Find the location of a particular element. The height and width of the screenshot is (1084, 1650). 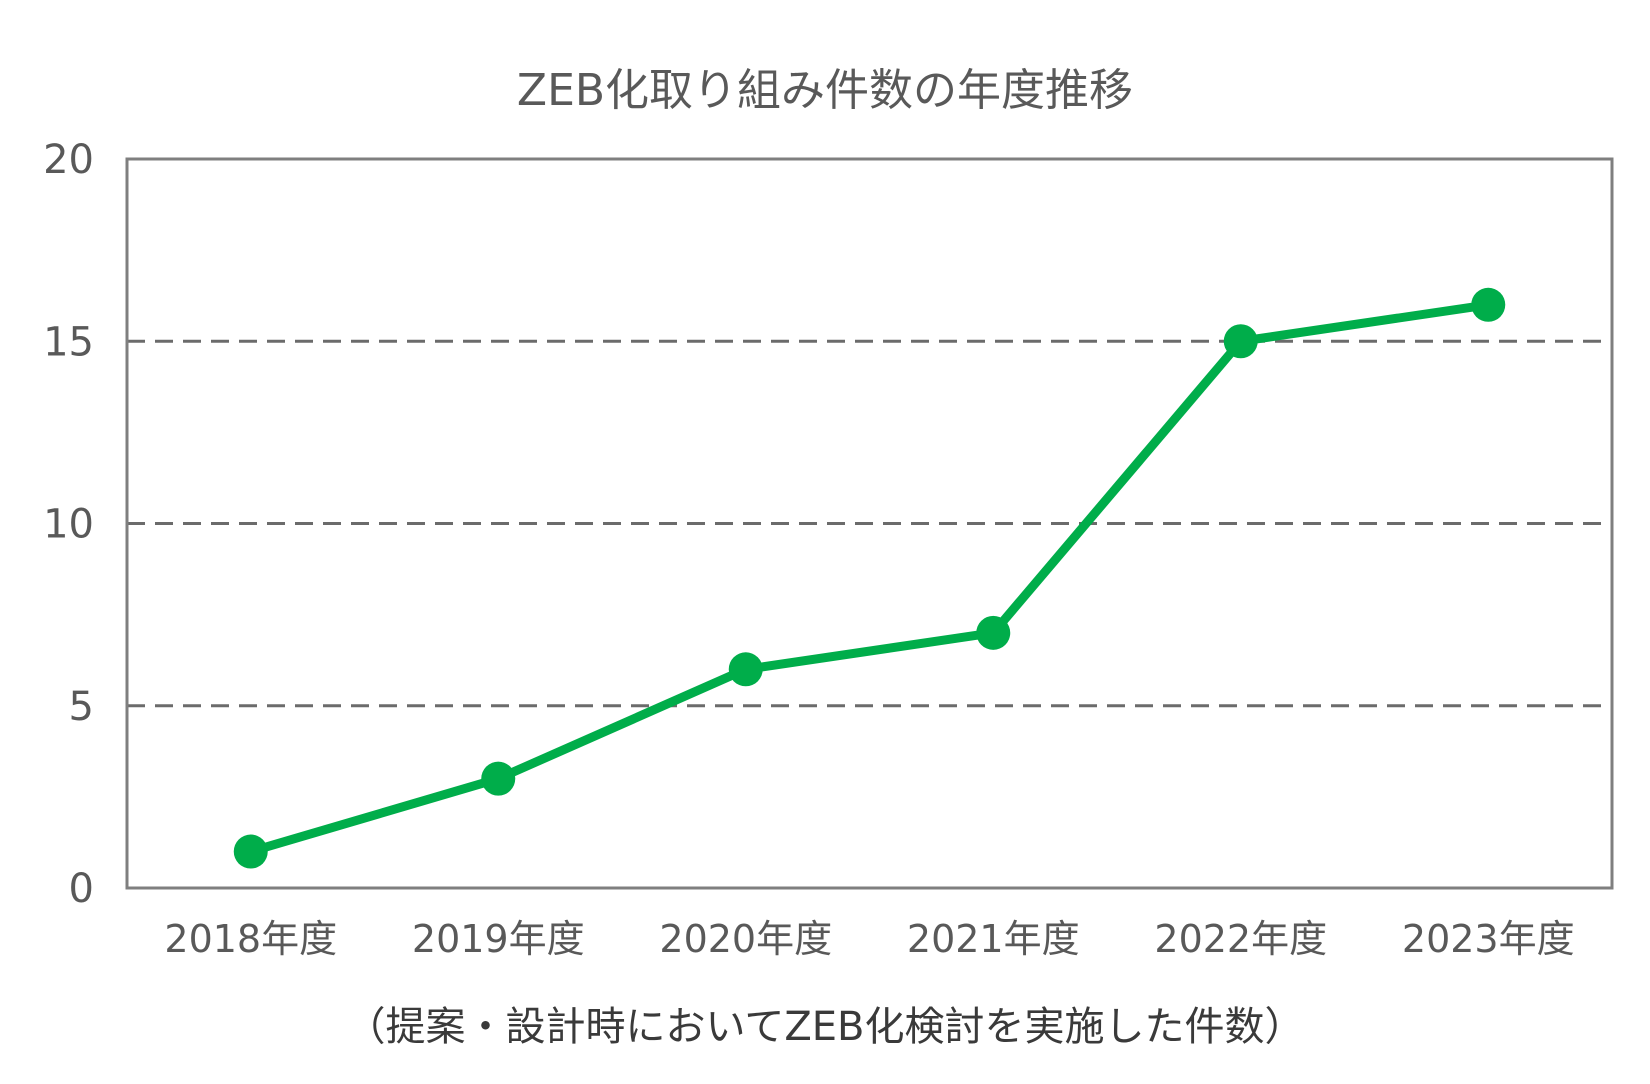

x-tick-label: 2018年度 is located at coordinates (250, 939).